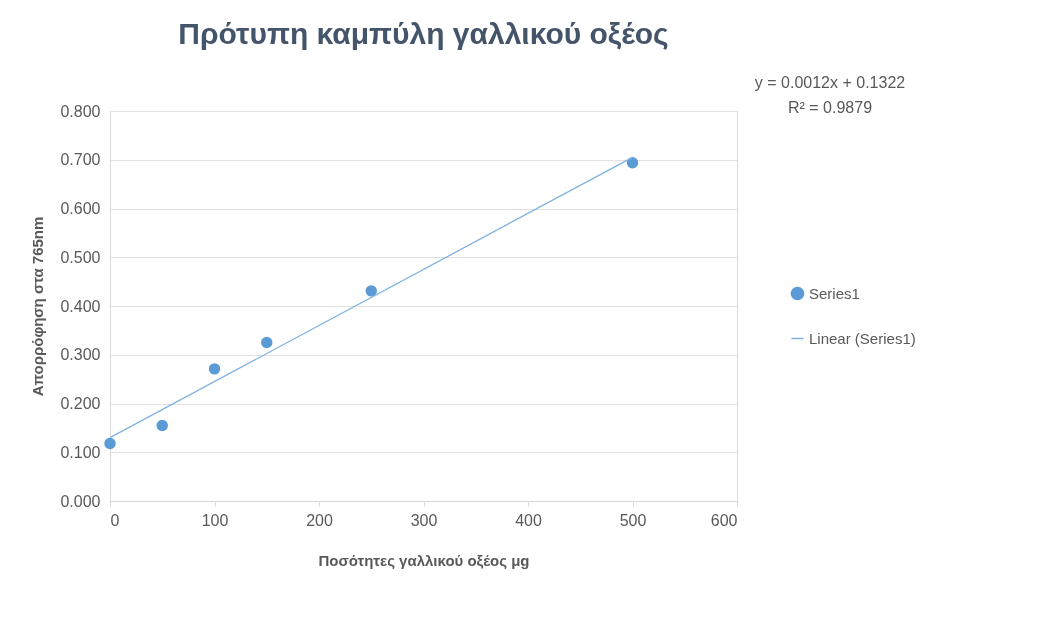 This screenshot has width=1038, height=617. Describe the element at coordinates (80, 355) in the screenshot. I see `y-tick-label: 0.300` at that location.